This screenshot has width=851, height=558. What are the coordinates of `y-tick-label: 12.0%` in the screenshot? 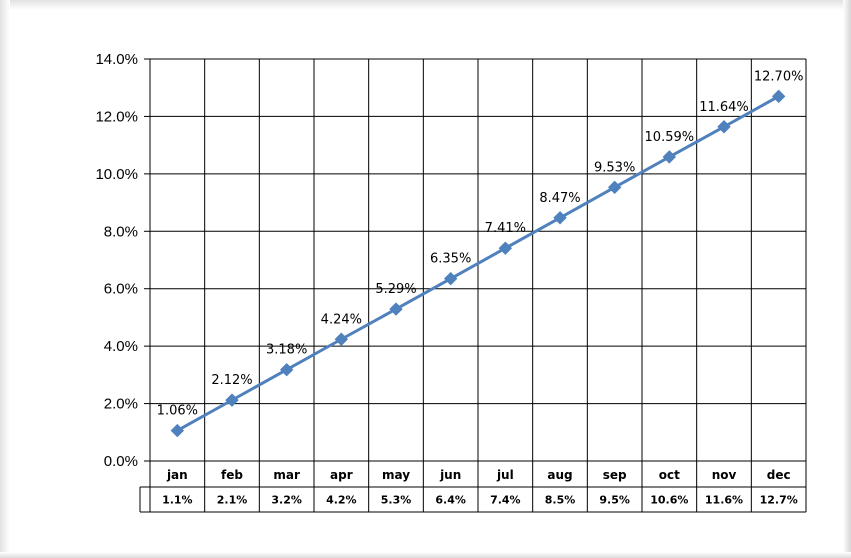 It's located at (116, 116).